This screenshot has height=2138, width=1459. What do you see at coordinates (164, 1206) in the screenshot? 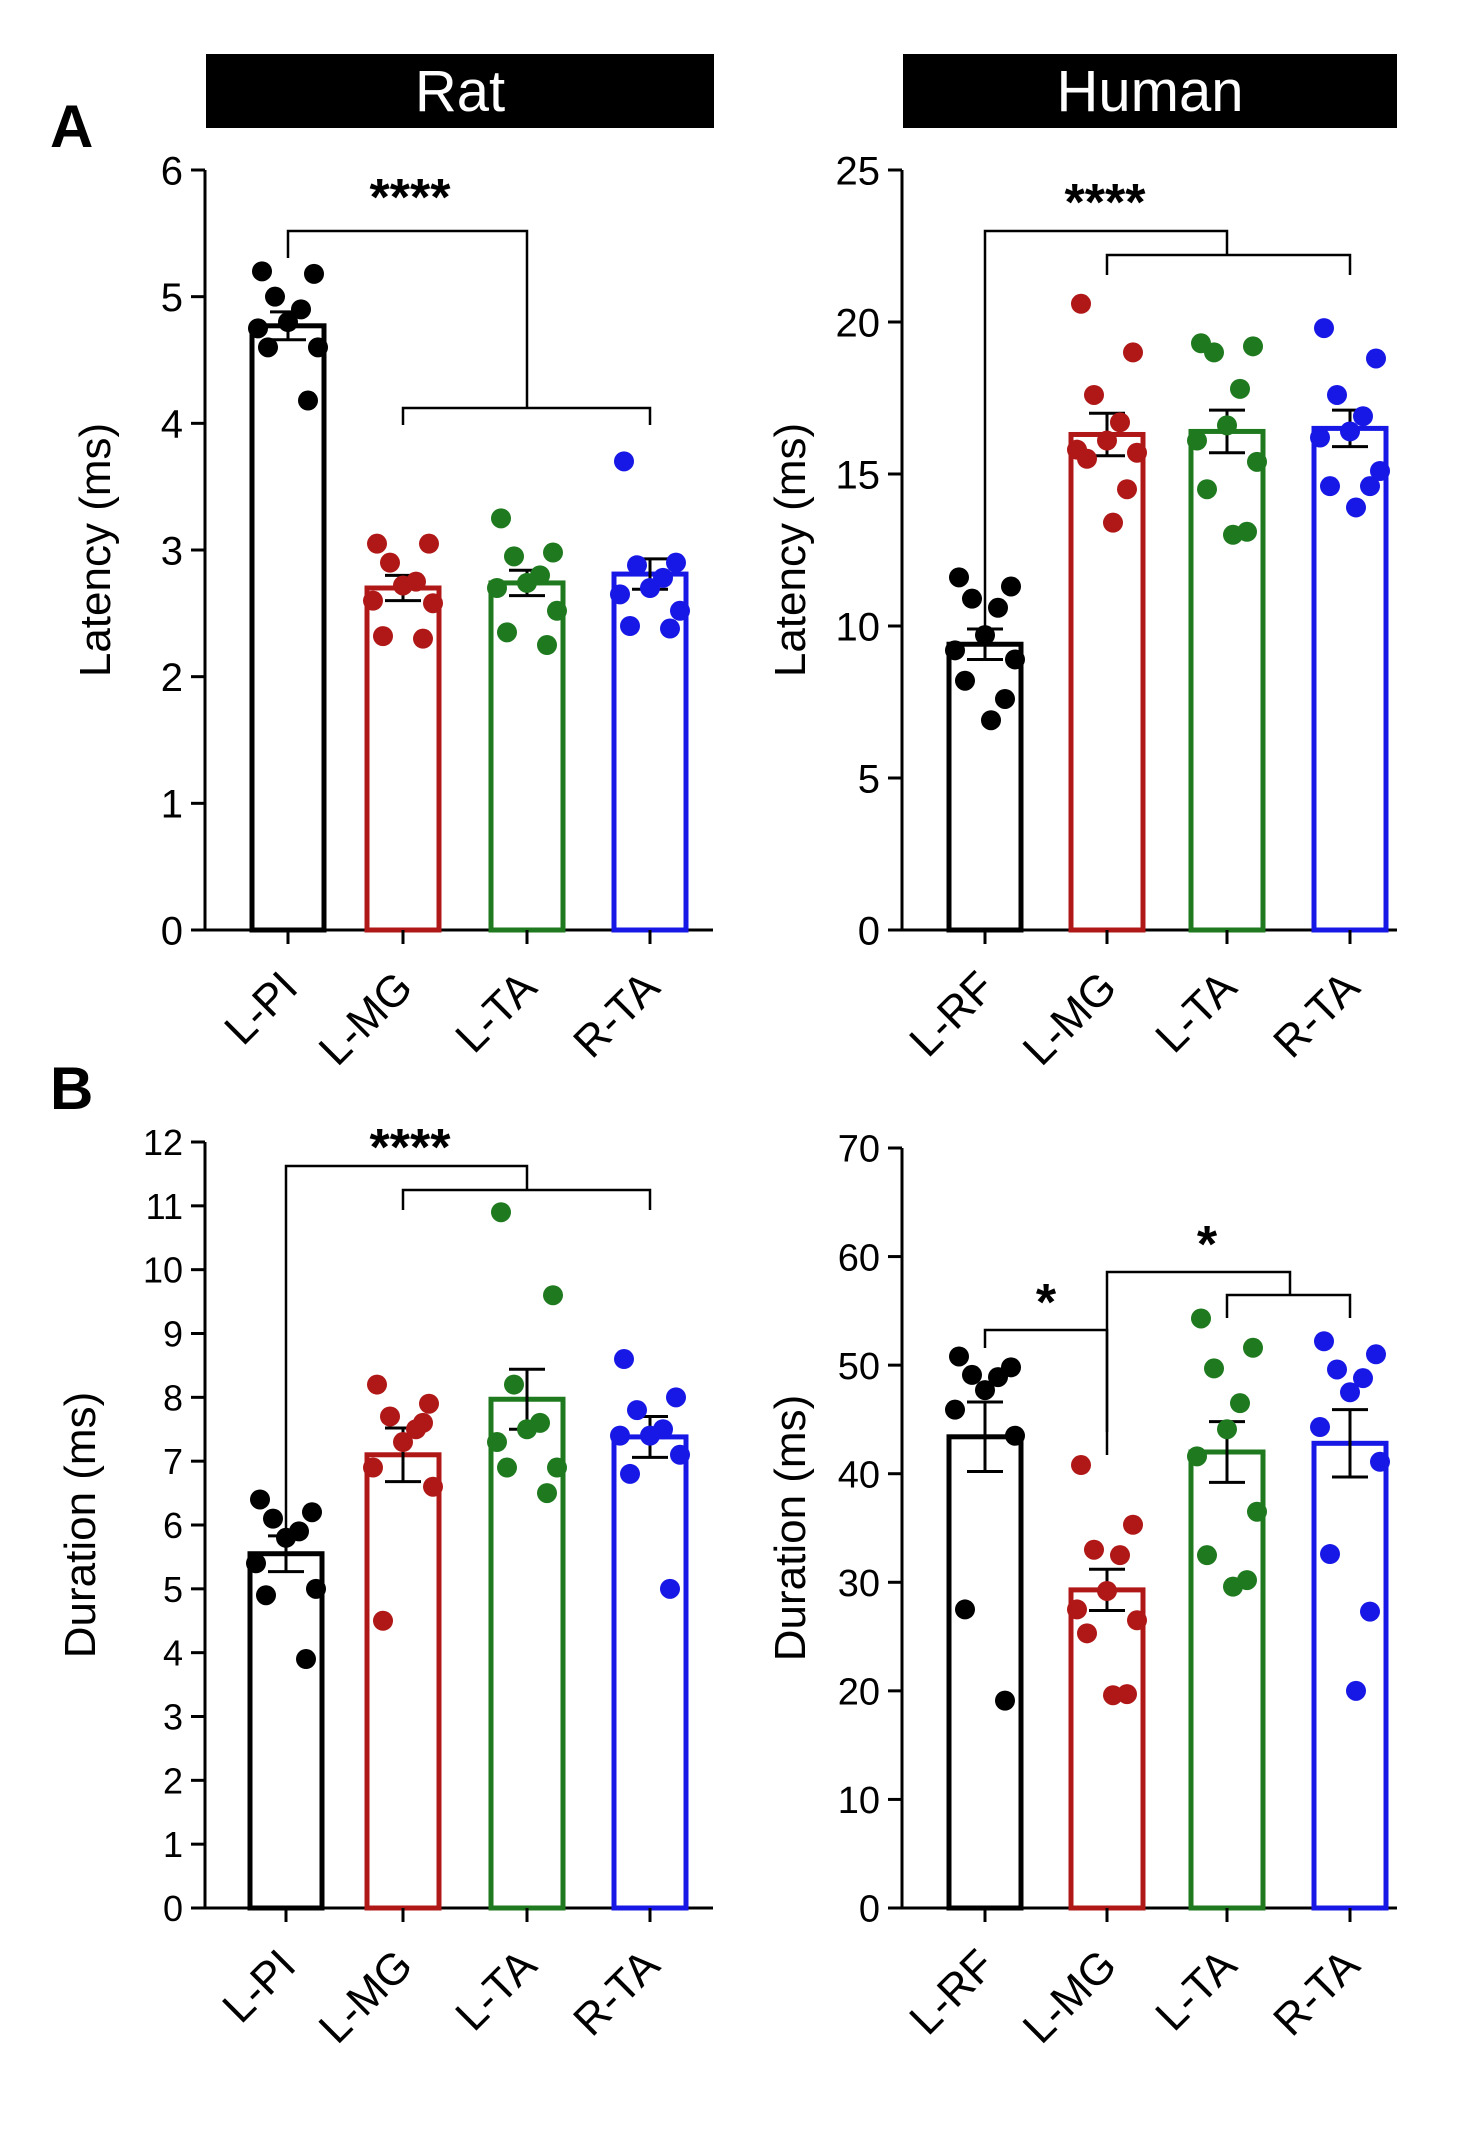
I see `y-tick-label: 11` at bounding box center [164, 1206].